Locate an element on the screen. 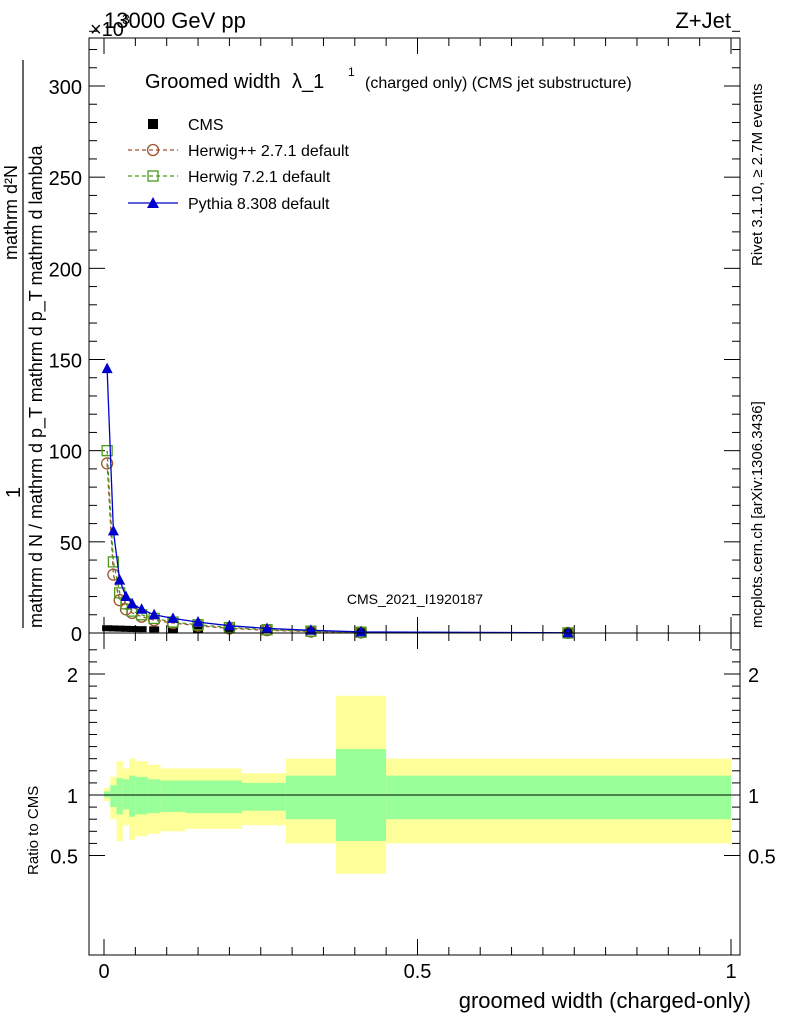 The height and width of the screenshot is (1024, 786). main-ytick-label: 100 is located at coordinates (65, 453).